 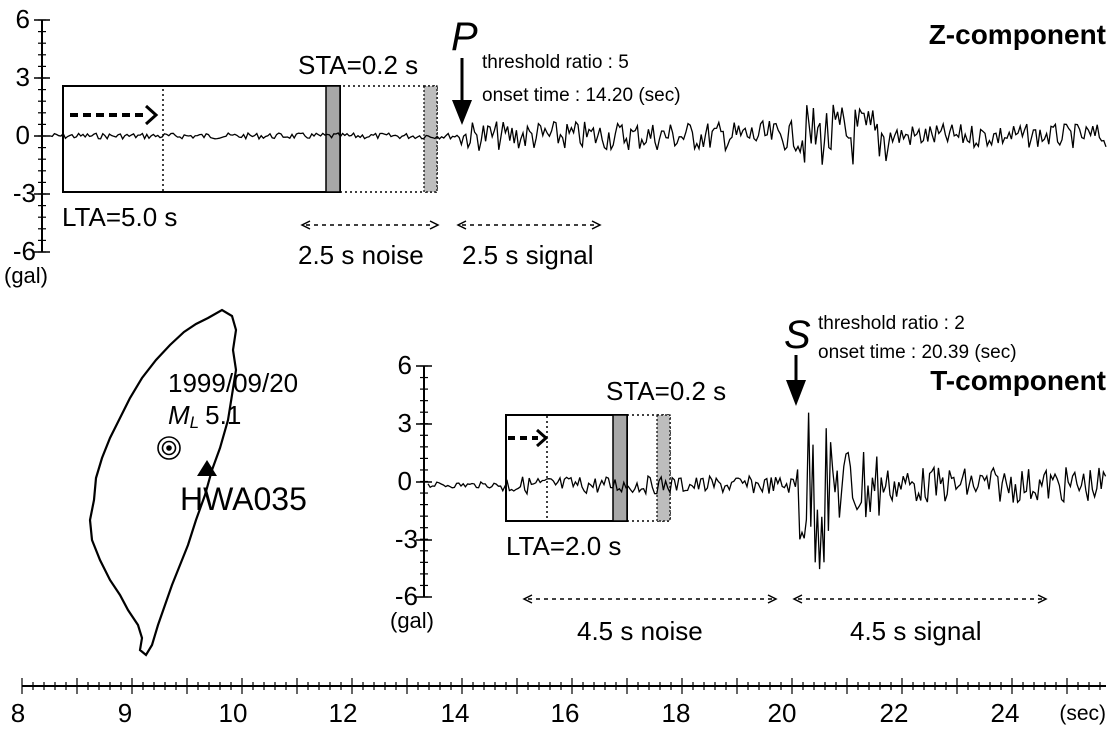 What do you see at coordinates (464, 37) in the screenshot?
I see `z-phase-label: P` at bounding box center [464, 37].